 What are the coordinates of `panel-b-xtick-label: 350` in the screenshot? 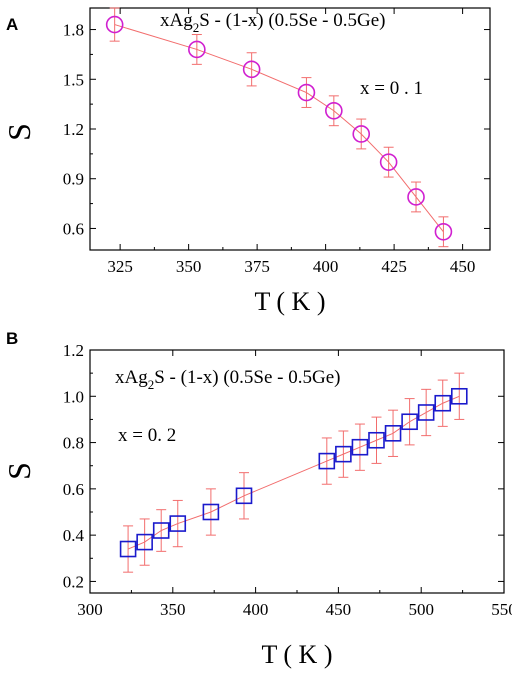 It's located at (173, 609).